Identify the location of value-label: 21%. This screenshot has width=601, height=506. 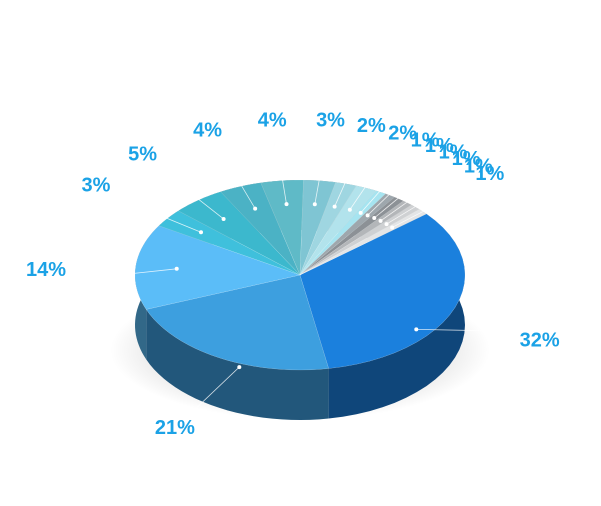
(175, 428).